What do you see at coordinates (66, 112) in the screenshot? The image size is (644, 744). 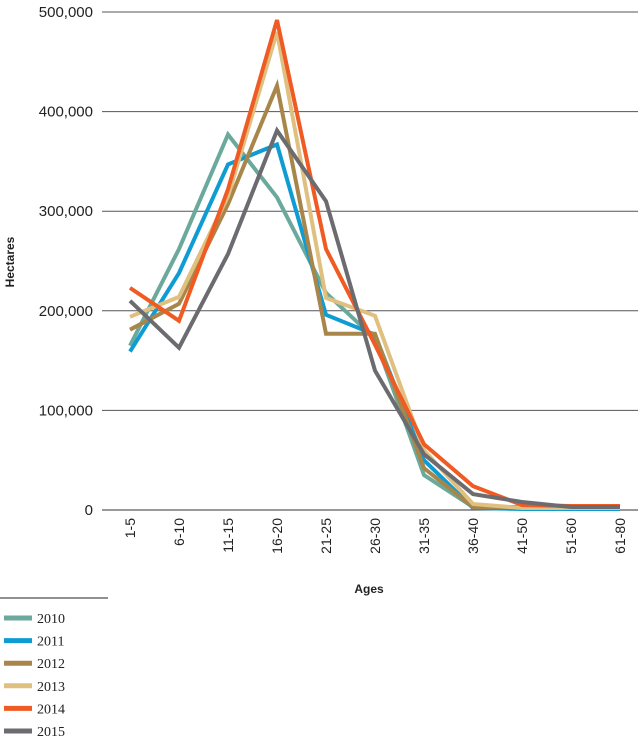 I see `y-tick-label: 400,000` at bounding box center [66, 112].